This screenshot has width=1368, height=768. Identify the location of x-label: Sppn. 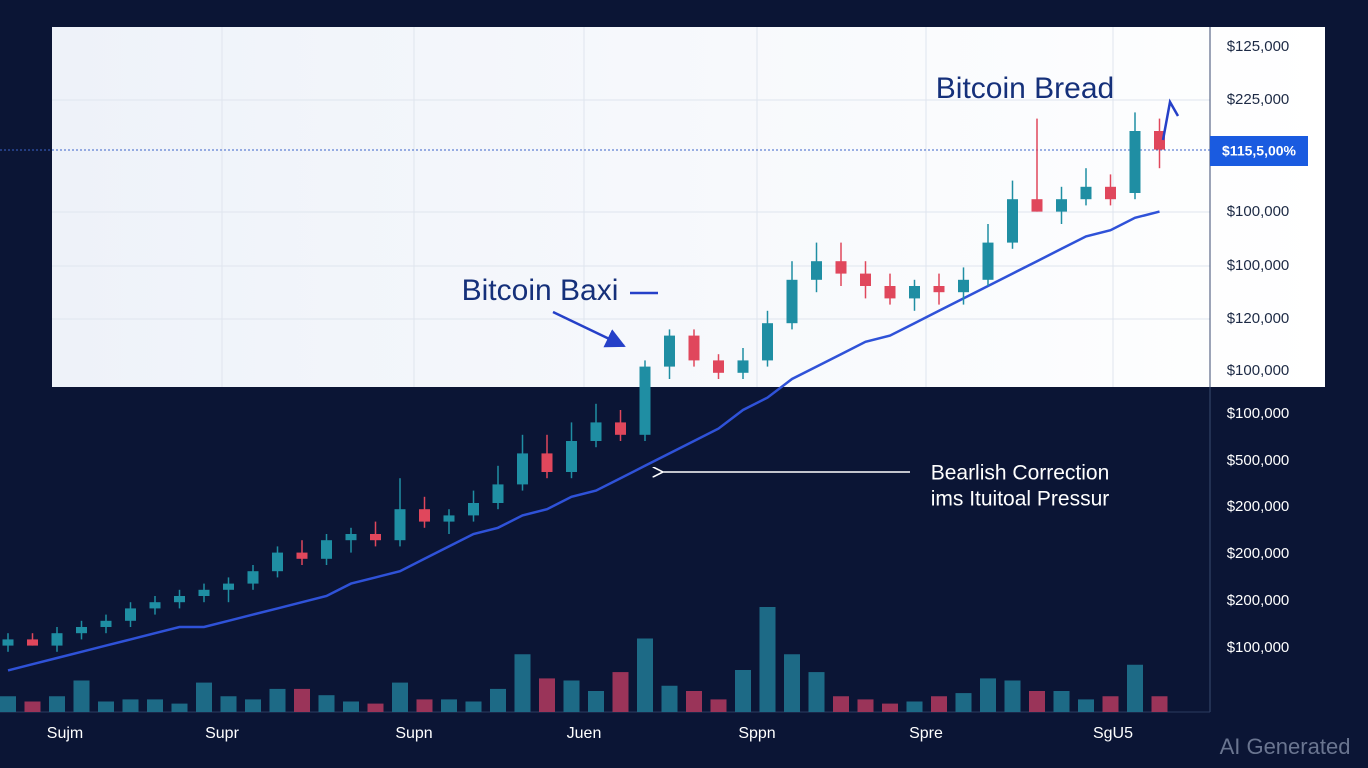
(756, 733).